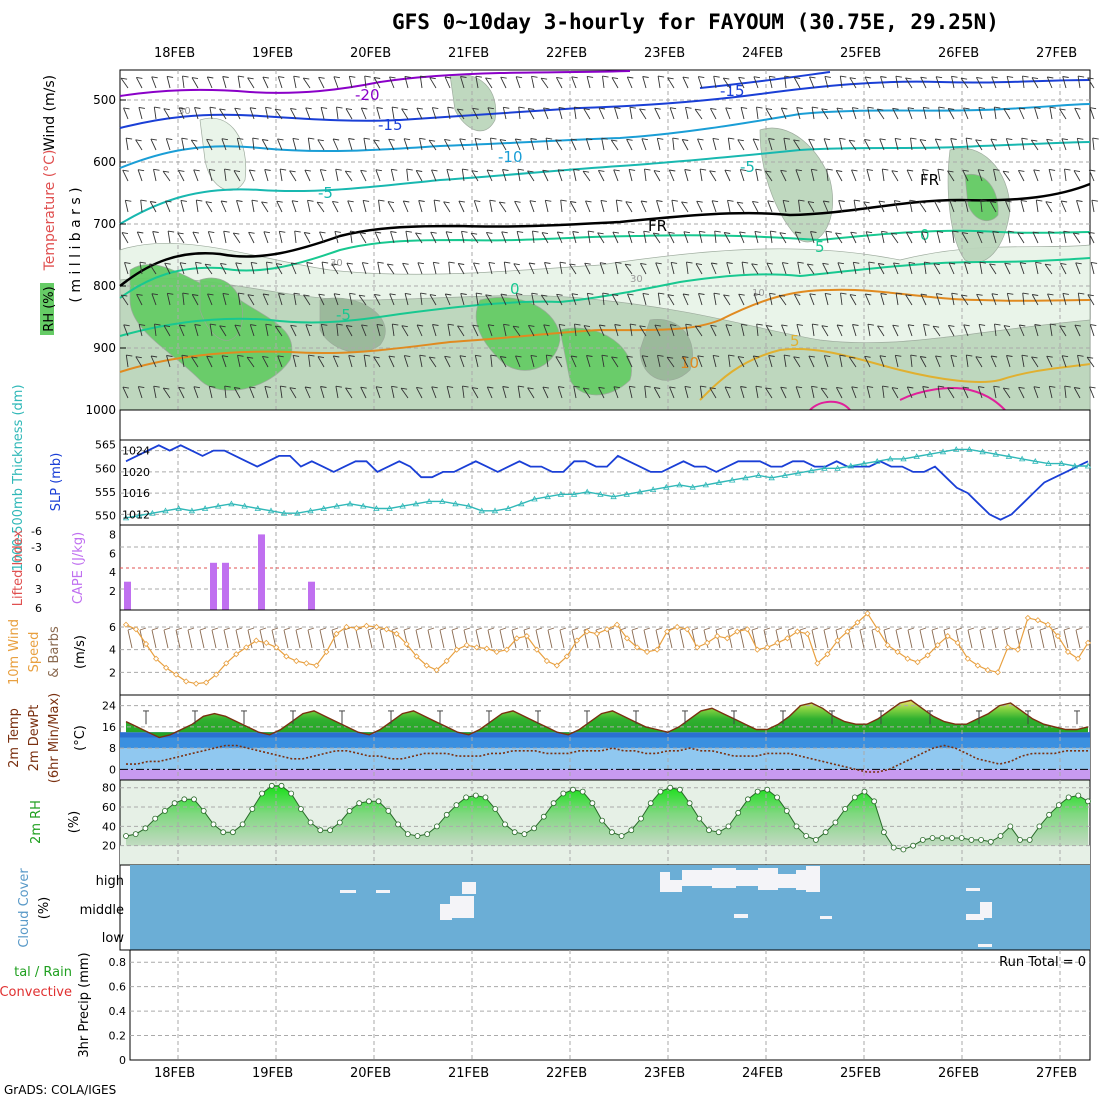 The height and width of the screenshot is (1100, 1100). I want to click on wind-panel: 642, so click(600, 652).